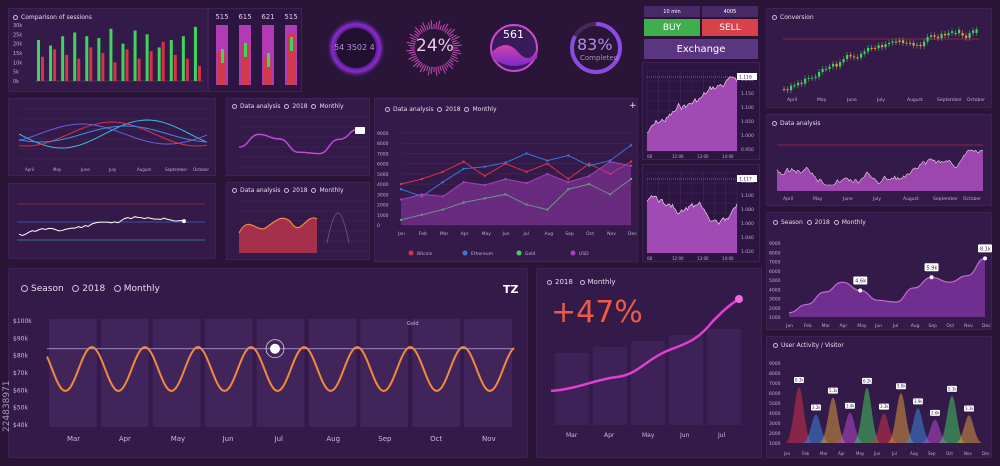 This screenshot has height=466, width=1000. What do you see at coordinates (633, 106) in the screenshot?
I see `add-icon: +` at bounding box center [633, 106].